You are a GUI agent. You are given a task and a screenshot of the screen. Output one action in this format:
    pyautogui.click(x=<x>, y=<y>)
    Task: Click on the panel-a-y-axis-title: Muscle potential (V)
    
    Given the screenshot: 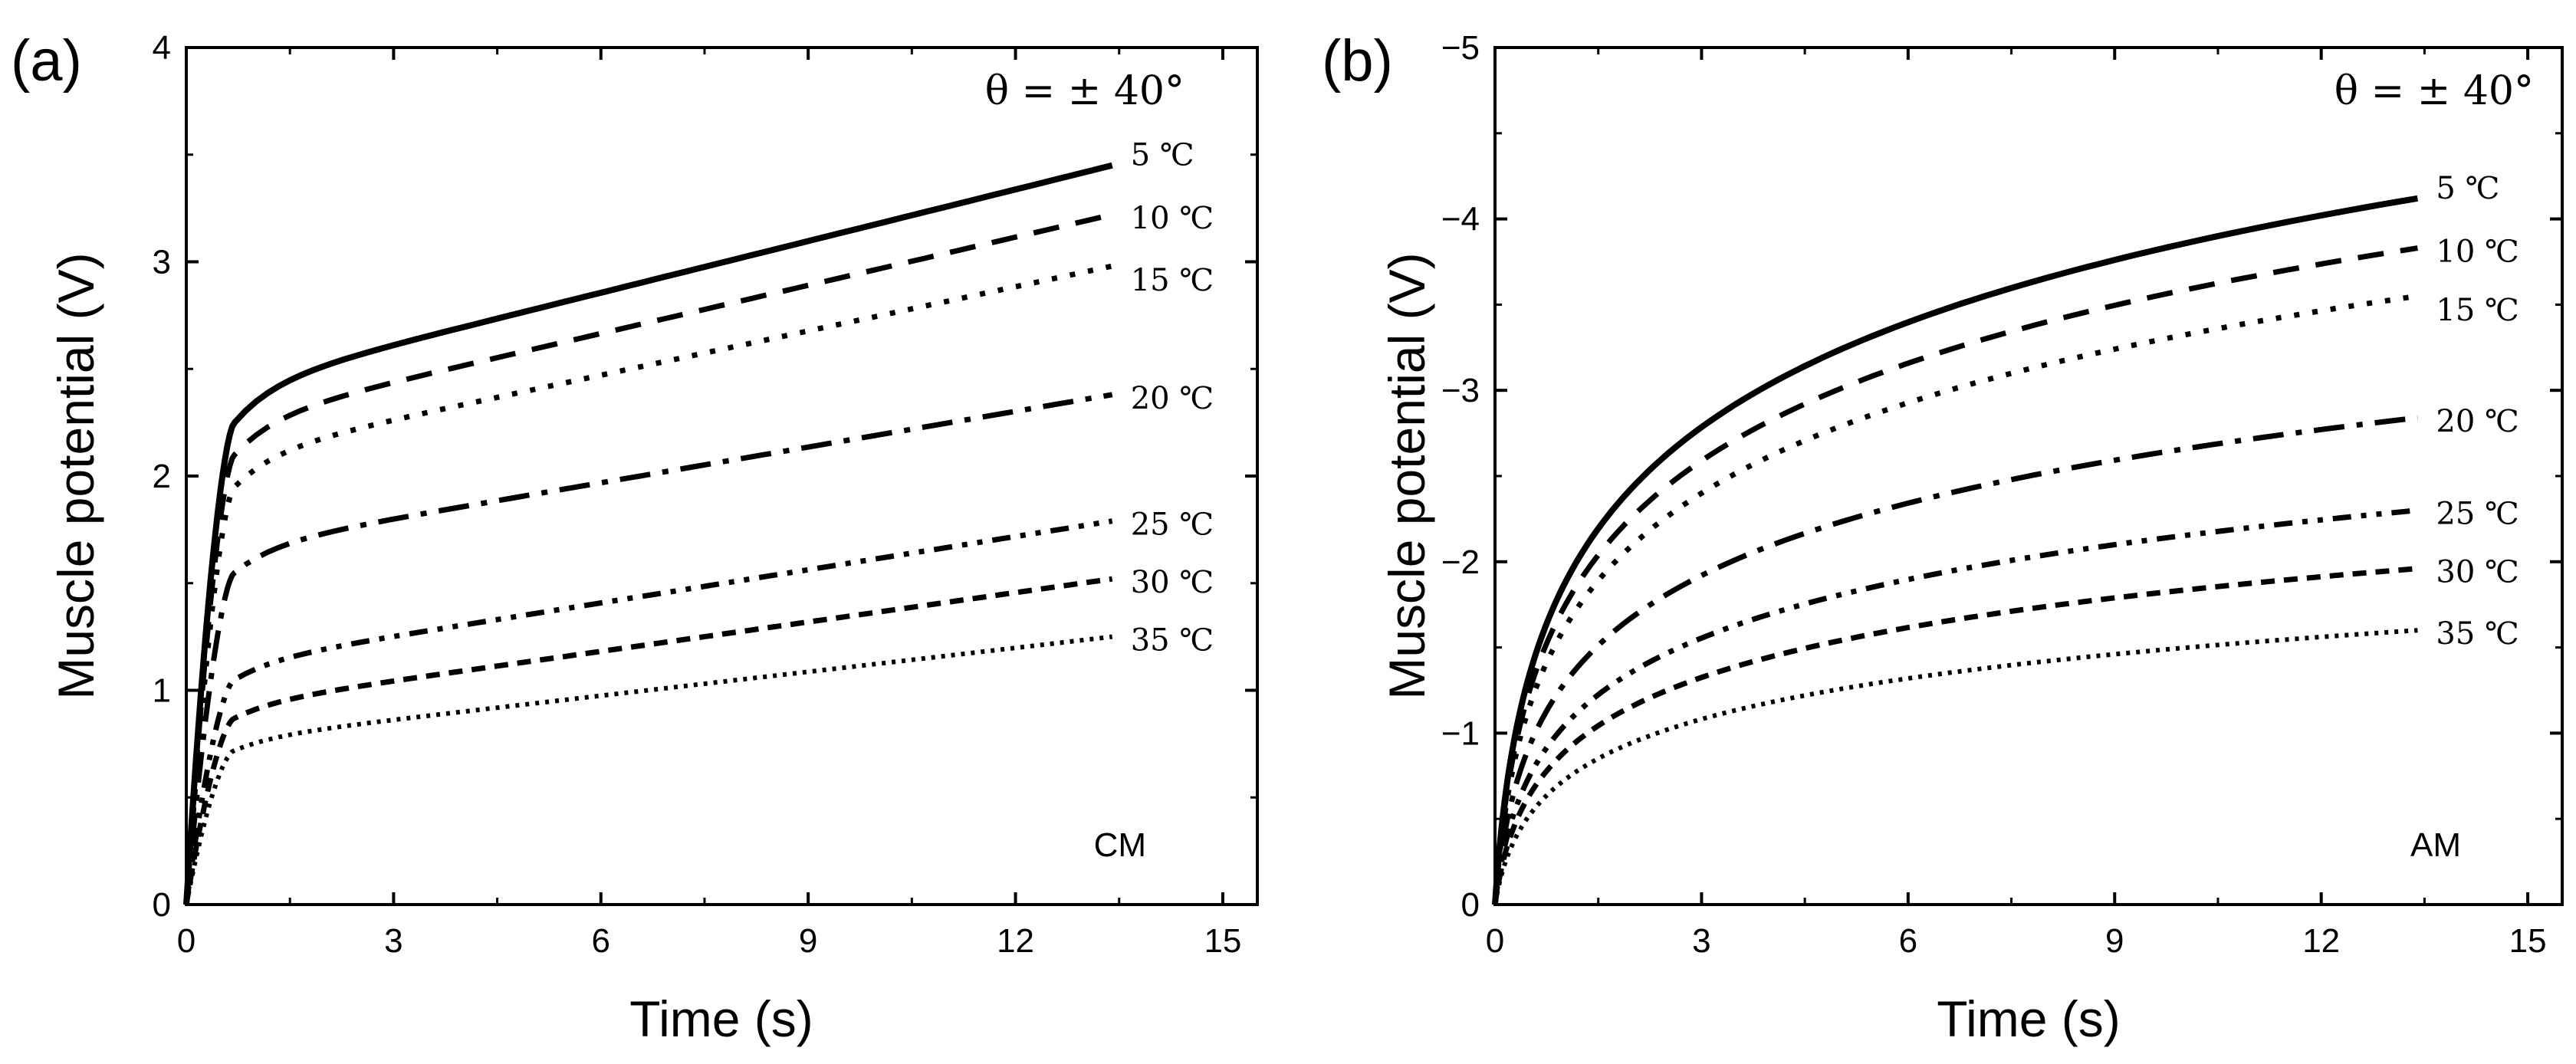 What is the action you would take?
    pyautogui.click(x=76, y=475)
    